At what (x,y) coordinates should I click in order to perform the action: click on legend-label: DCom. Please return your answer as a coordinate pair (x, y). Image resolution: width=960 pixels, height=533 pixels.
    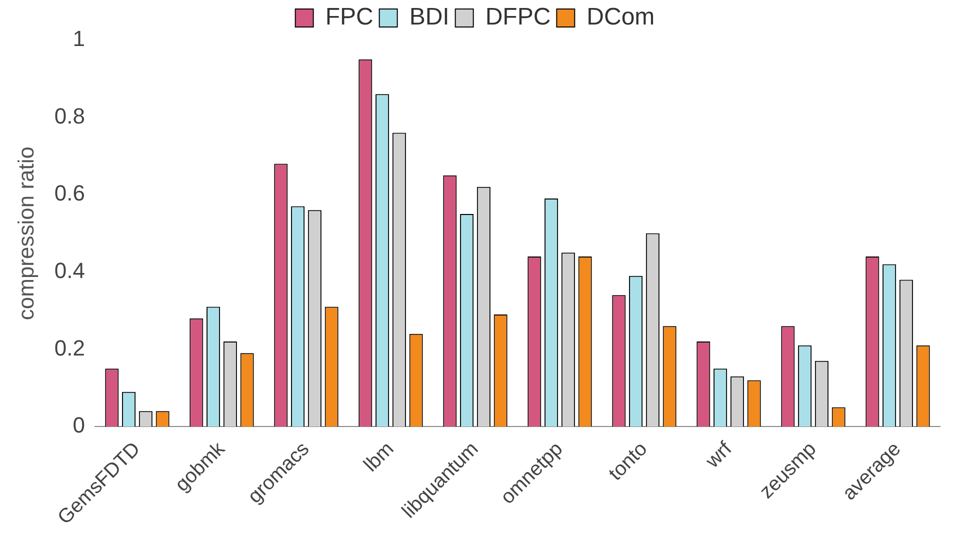
    Looking at the image, I should click on (620, 17).